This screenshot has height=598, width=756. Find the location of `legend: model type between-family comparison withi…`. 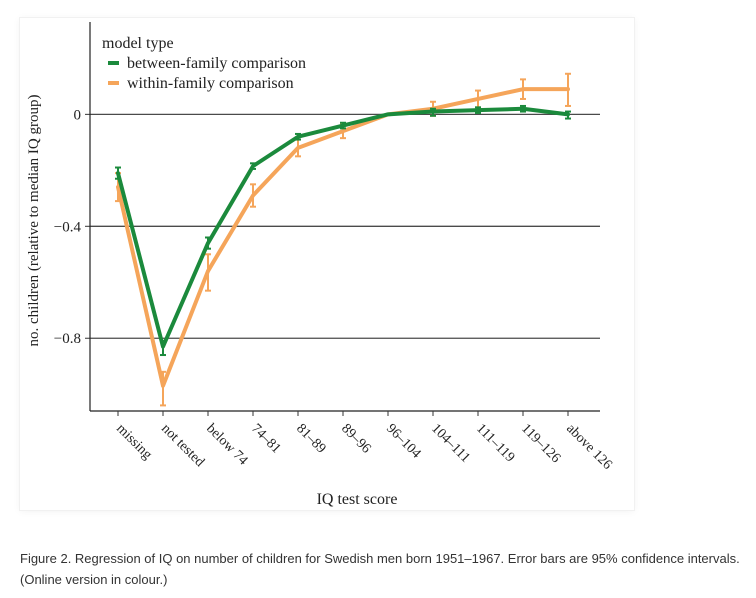

legend: model type between-family comparison withi… is located at coordinates (204, 63).